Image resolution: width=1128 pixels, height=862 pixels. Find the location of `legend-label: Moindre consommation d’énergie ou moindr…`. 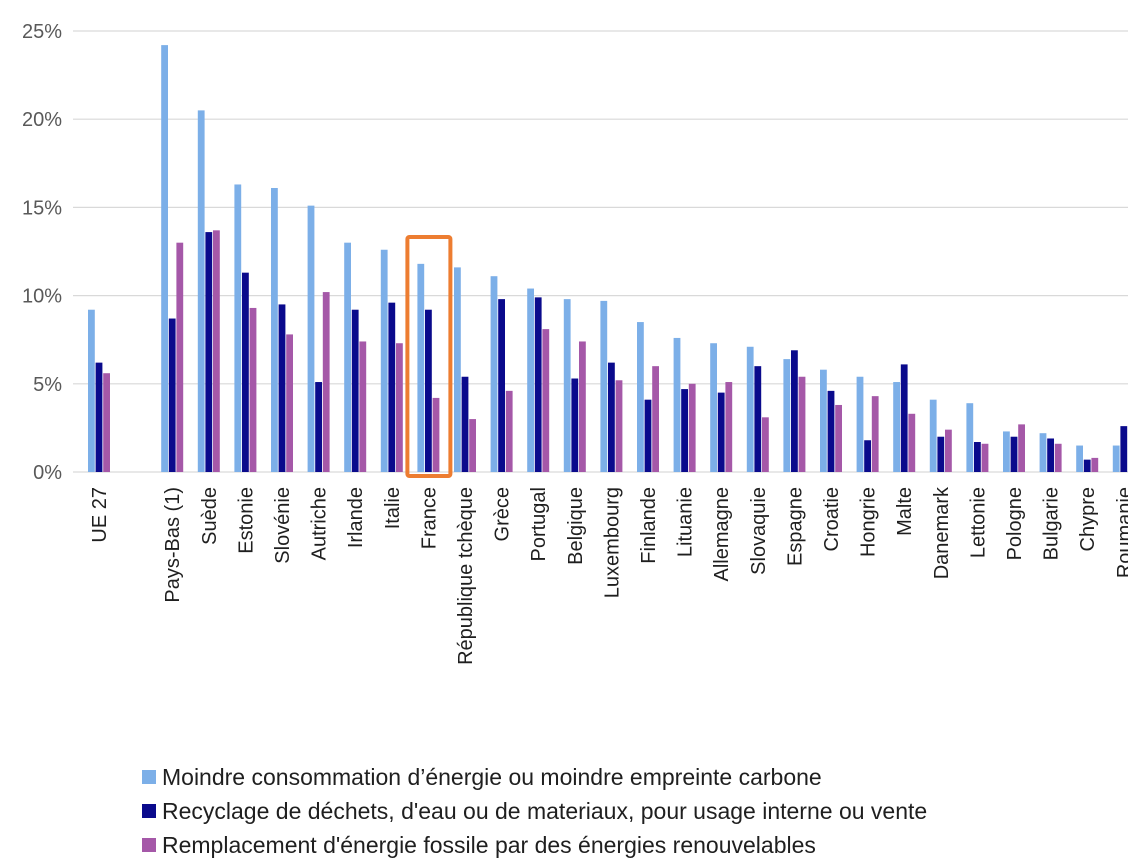

legend-label: Moindre consommation d’énergie ou moindr… is located at coordinates (492, 776).